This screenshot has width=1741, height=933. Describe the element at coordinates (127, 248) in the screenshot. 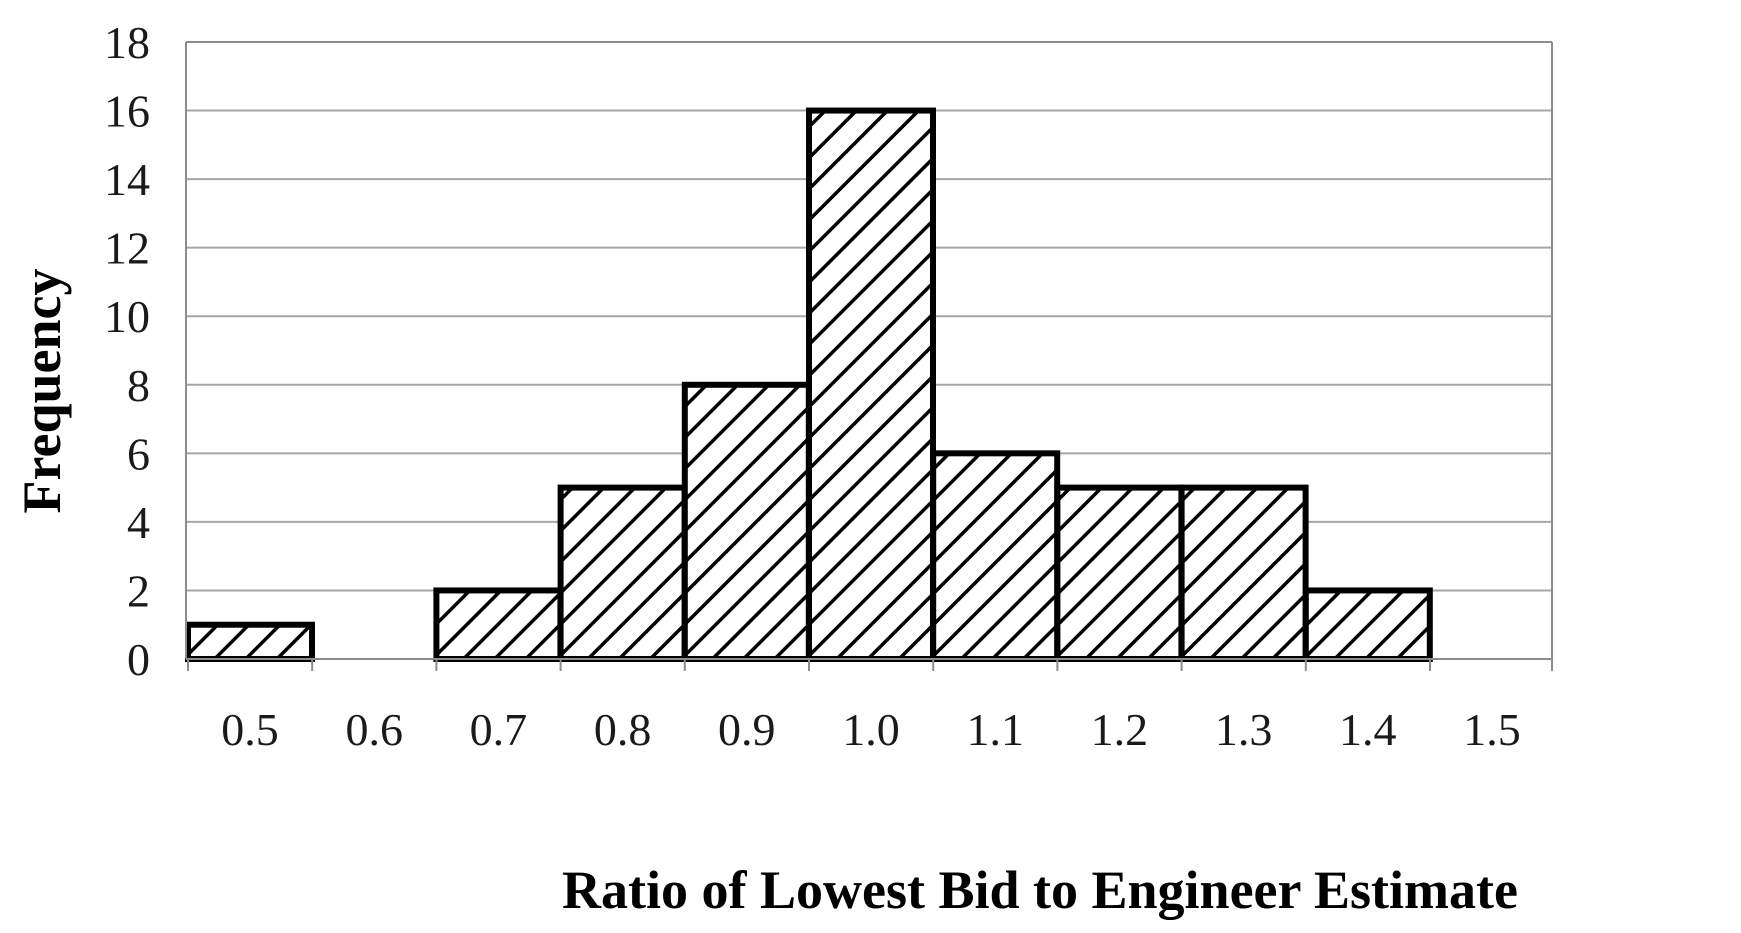

I see `y-tick-label: 12` at that location.